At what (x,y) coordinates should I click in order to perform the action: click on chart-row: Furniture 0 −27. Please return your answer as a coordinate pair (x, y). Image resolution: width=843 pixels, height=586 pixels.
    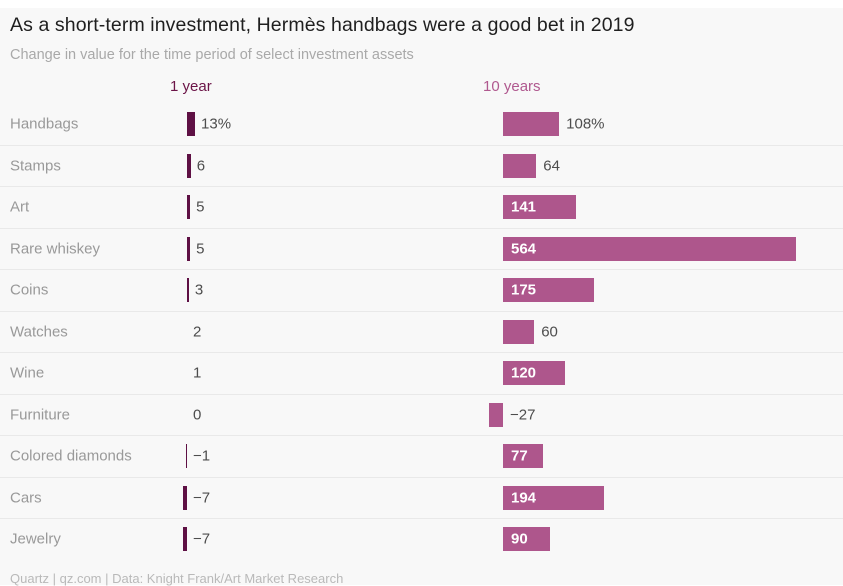
    Looking at the image, I should click on (421, 414).